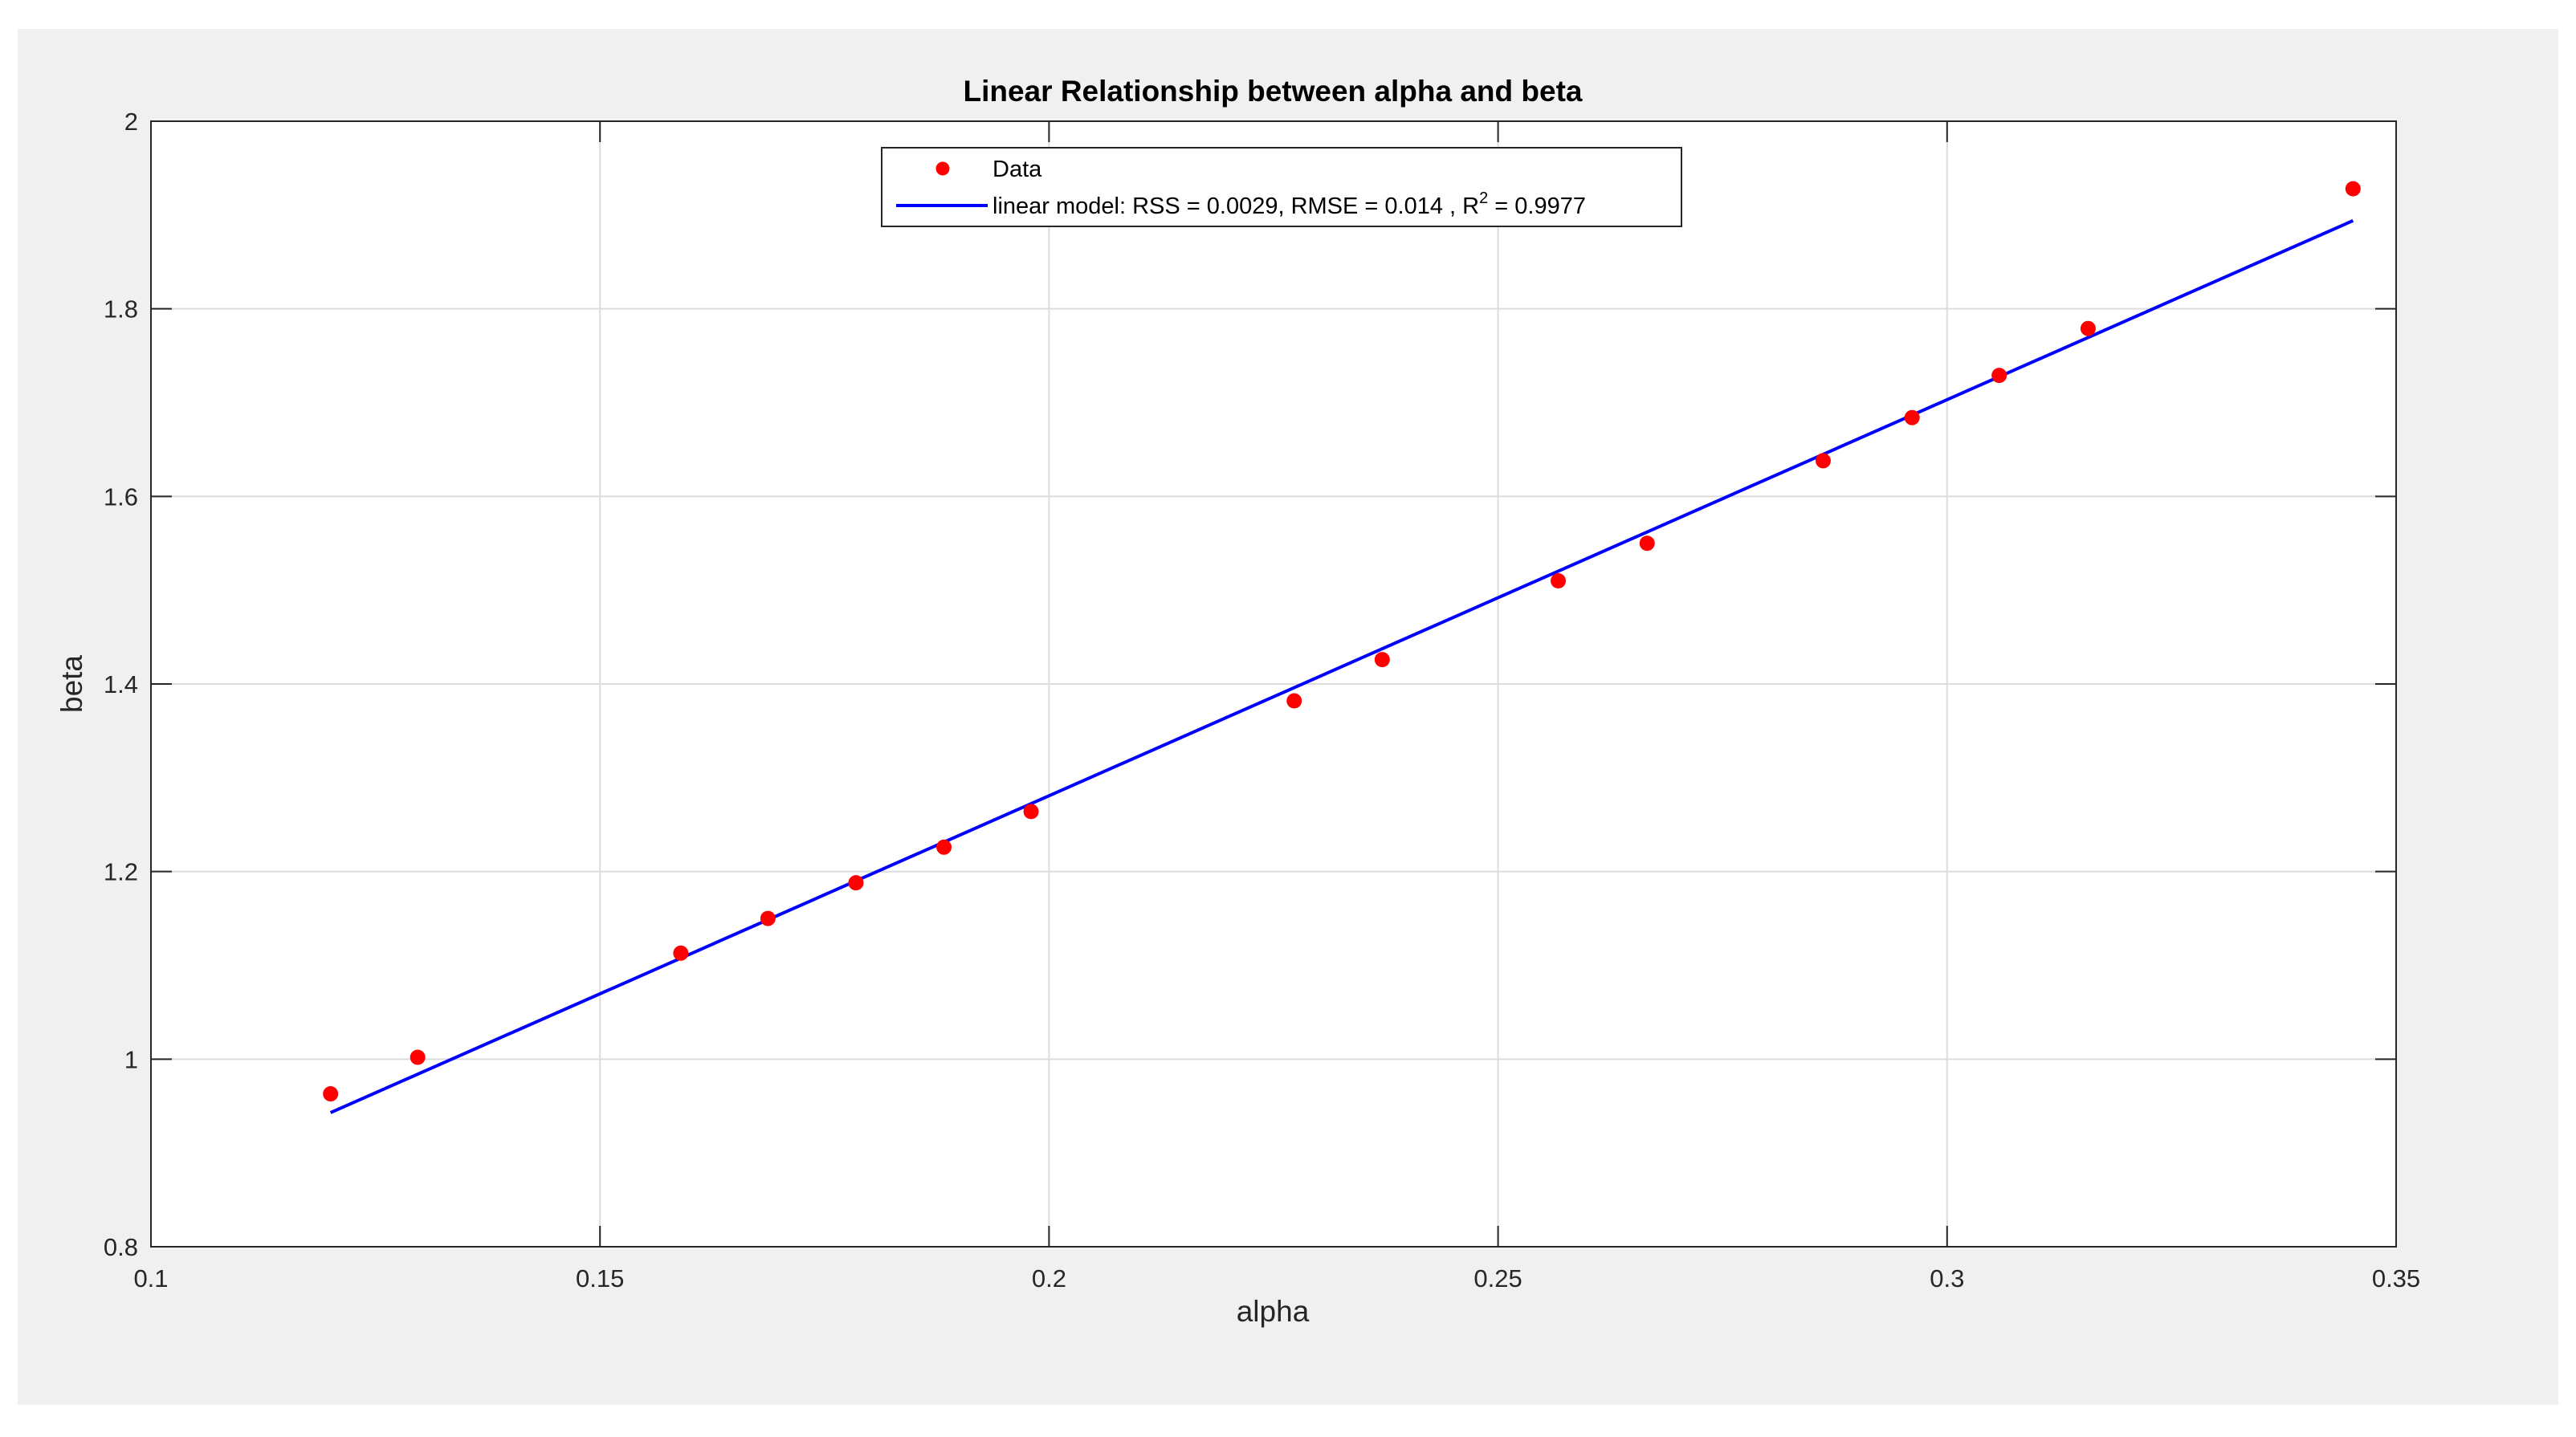 The image size is (2576, 1437). Describe the element at coordinates (121, 309) in the screenshot. I see `y-tick-label: 1.8` at that location.